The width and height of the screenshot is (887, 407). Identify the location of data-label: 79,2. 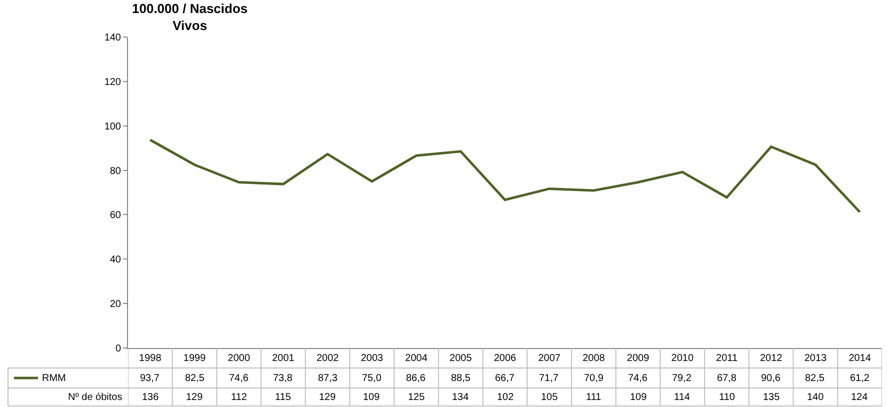
(682, 378).